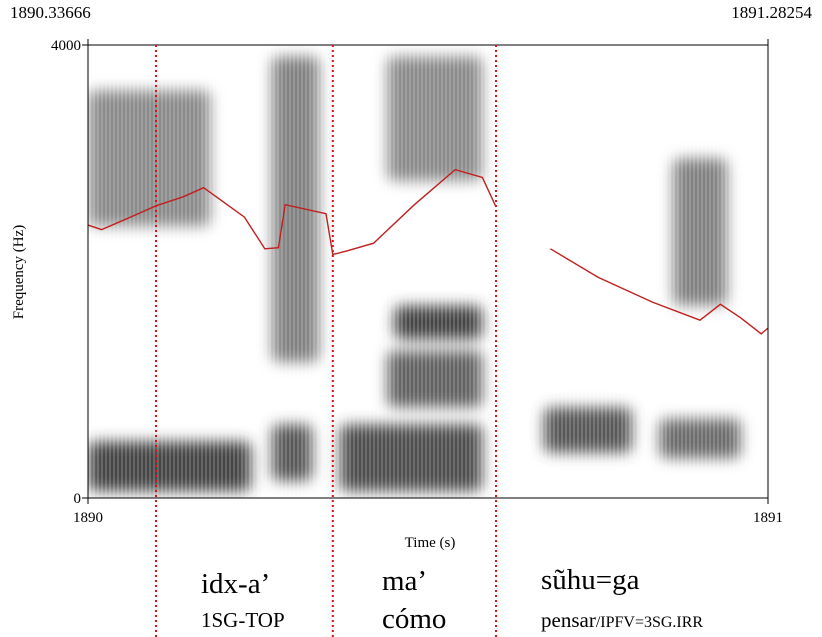 This screenshot has width=822, height=637. What do you see at coordinates (430, 543) in the screenshot?
I see `x-axis-label: Time (s)` at bounding box center [430, 543].